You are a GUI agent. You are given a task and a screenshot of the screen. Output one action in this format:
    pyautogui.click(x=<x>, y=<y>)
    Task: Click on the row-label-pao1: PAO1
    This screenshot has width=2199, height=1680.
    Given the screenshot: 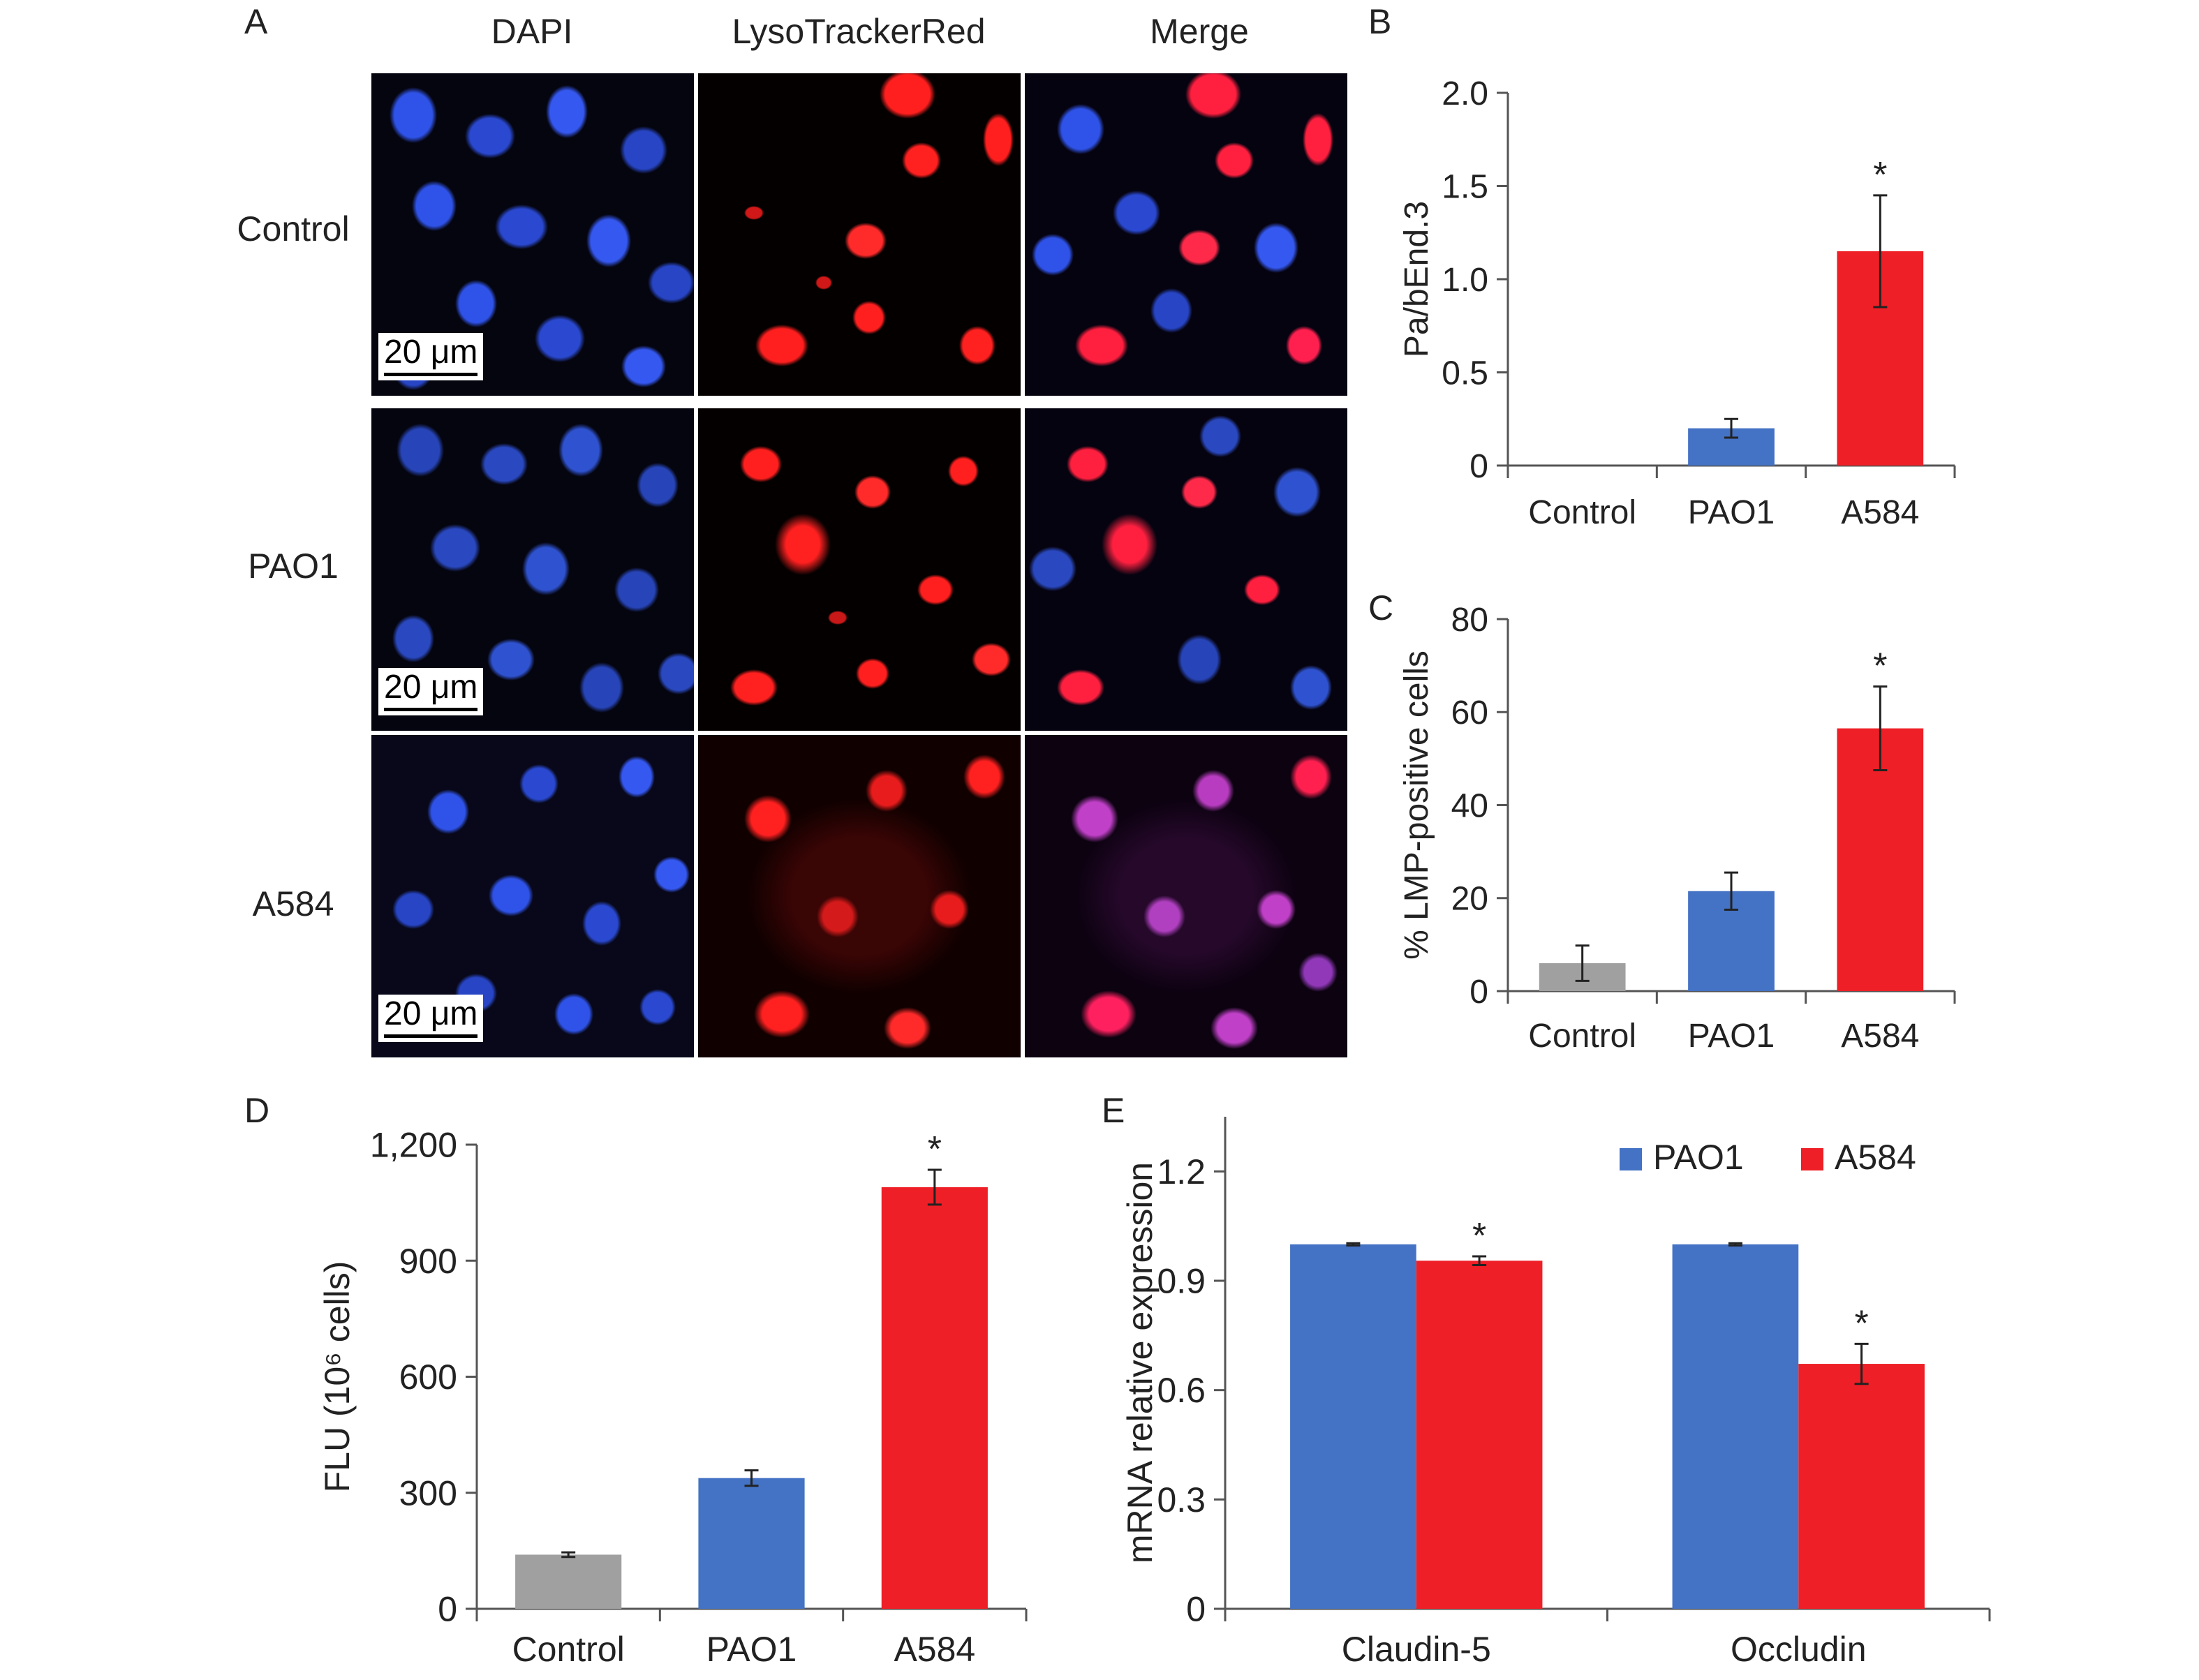 What is the action you would take?
    pyautogui.click(x=293, y=566)
    